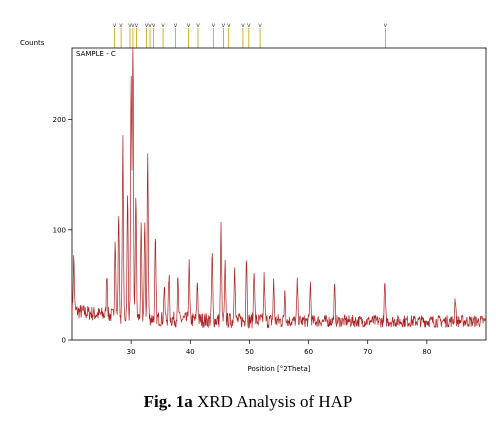 This screenshot has height=426, width=496. What do you see at coordinates (64, 341) in the screenshot?
I see `y-tick-label: 0` at bounding box center [64, 341].